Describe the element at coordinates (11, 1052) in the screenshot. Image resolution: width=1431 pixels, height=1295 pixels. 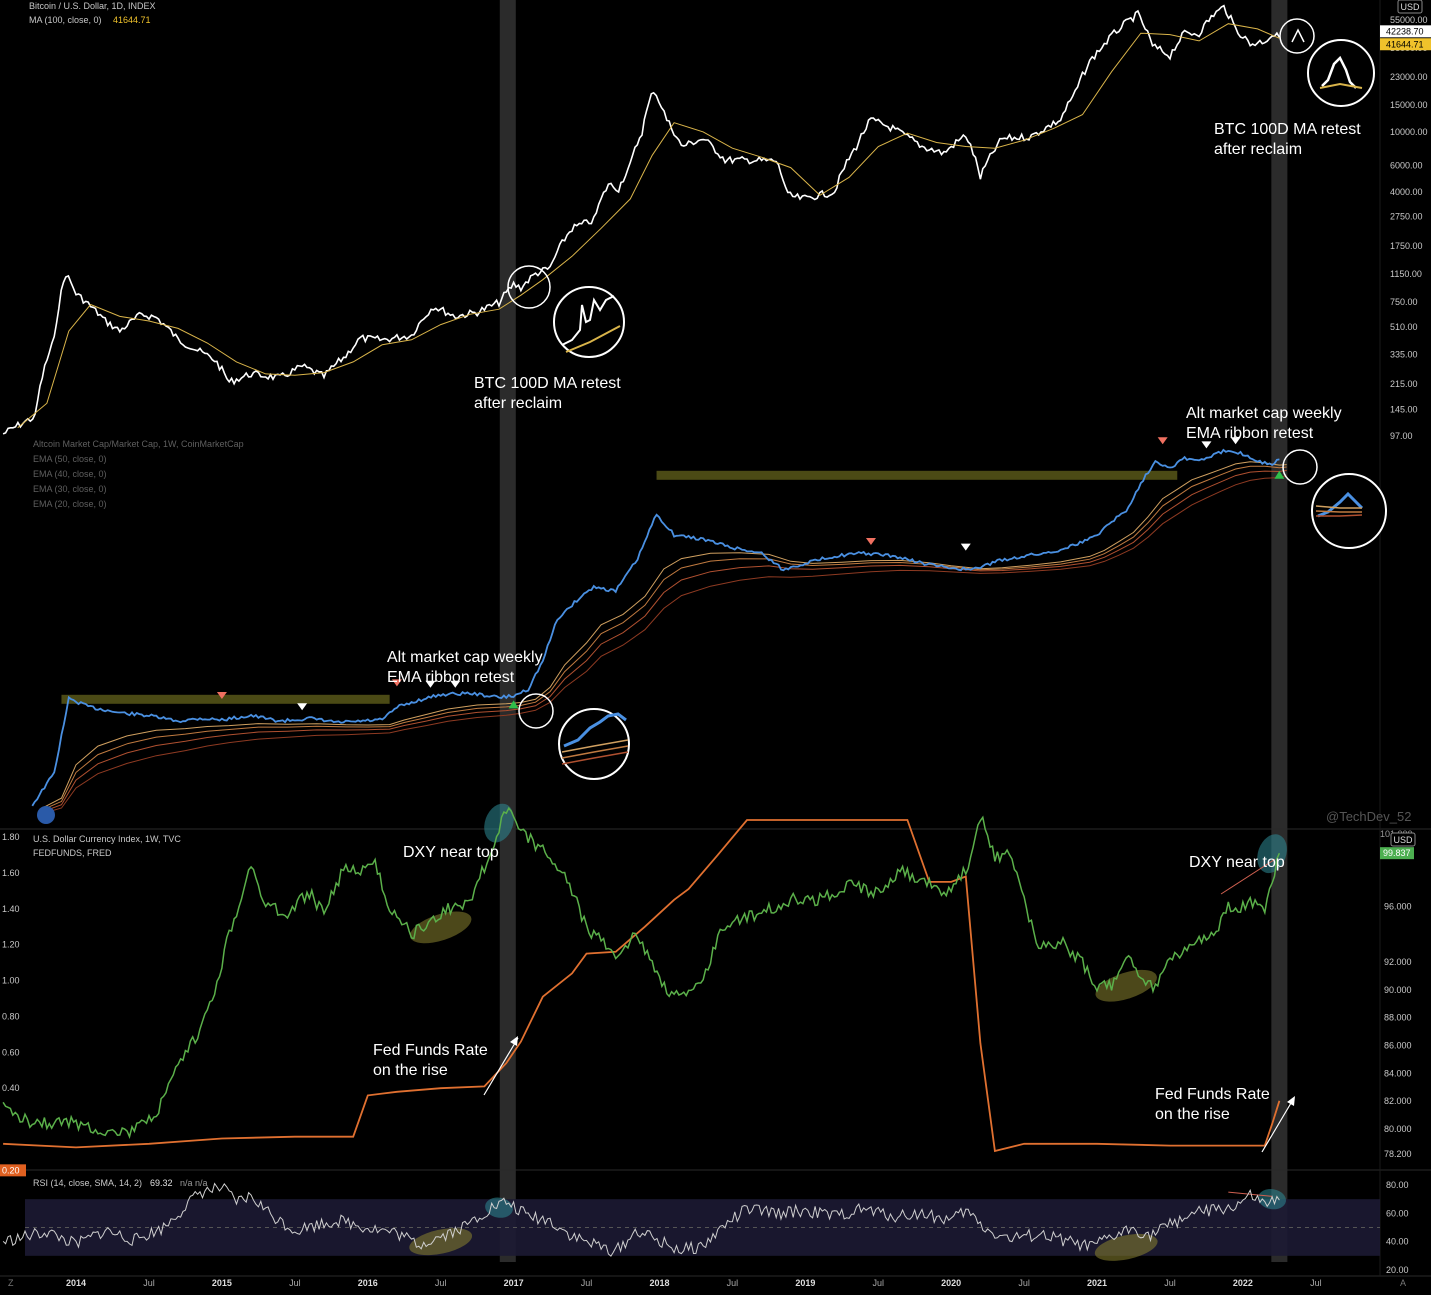
I see `fedfunds-y-tick: 0.60` at that location.